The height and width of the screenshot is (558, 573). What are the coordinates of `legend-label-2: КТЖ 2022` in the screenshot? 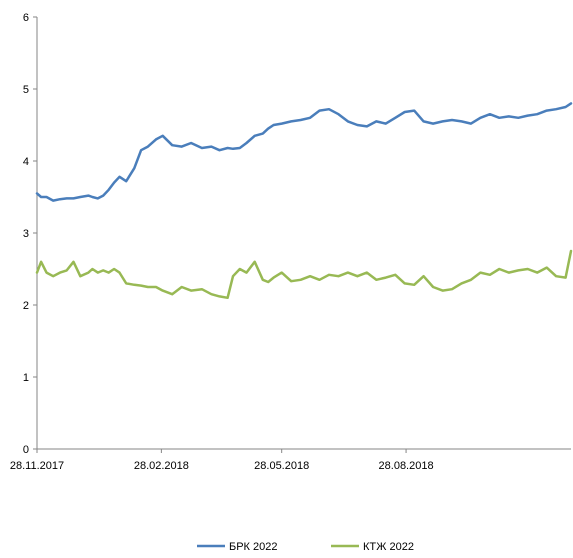 It's located at (388, 547).